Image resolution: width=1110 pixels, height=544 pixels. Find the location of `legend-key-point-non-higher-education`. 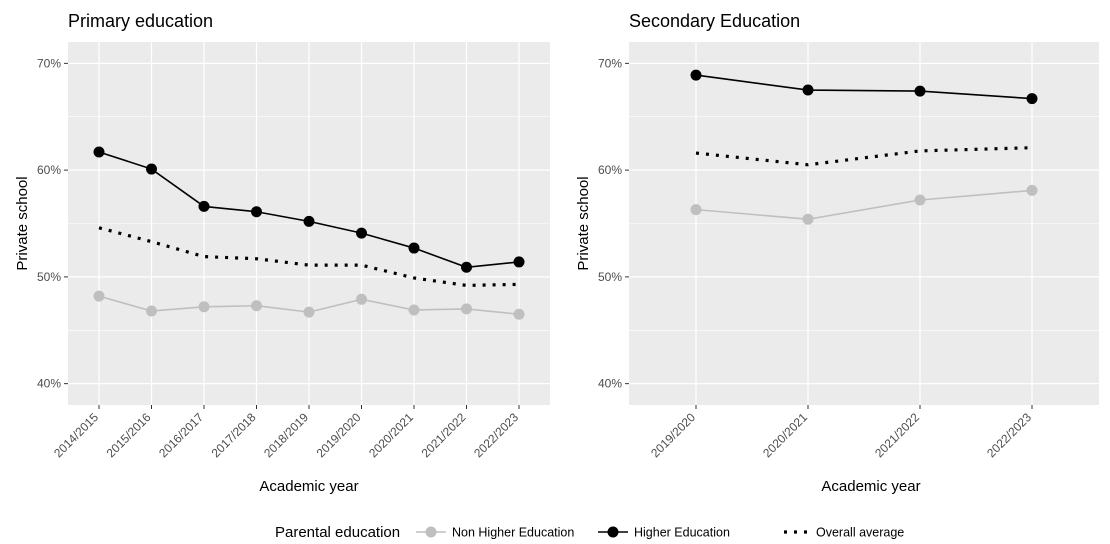

legend-key-point-non-higher-education is located at coordinates (431, 532).